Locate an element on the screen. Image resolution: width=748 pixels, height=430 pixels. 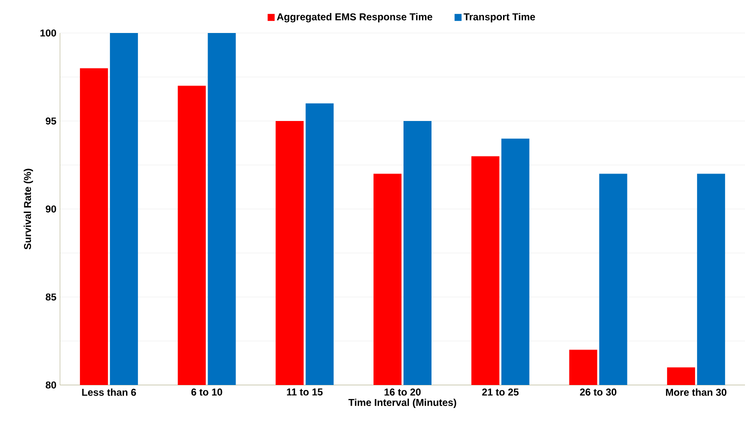
x-tick-label: 21 to 25 is located at coordinates (500, 392).